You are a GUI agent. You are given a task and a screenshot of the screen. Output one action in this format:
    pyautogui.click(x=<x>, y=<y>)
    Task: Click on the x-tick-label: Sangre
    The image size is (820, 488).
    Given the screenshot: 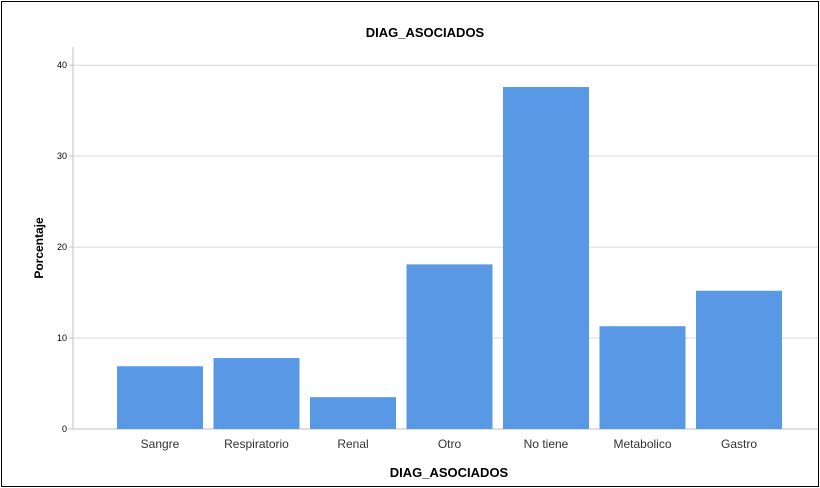 What is the action you would take?
    pyautogui.click(x=160, y=444)
    